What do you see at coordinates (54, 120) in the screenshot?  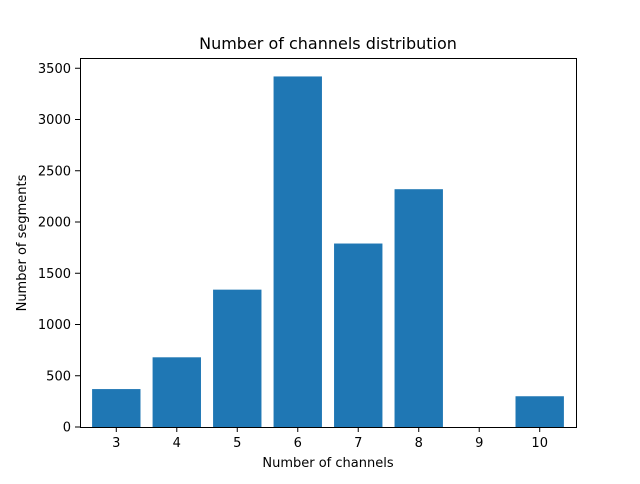 I see `y-tick-label: 3000` at bounding box center [54, 120].